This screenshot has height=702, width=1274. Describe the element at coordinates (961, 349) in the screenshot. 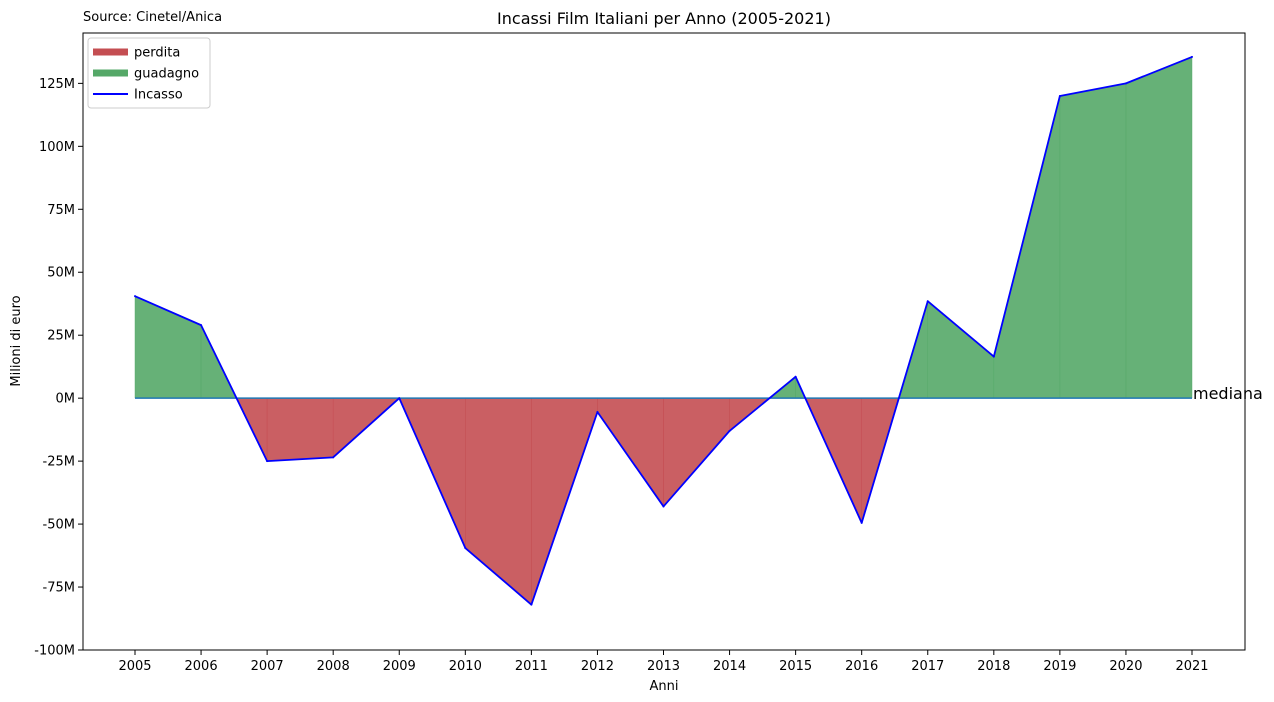

I see `gain-area-2017` at that location.